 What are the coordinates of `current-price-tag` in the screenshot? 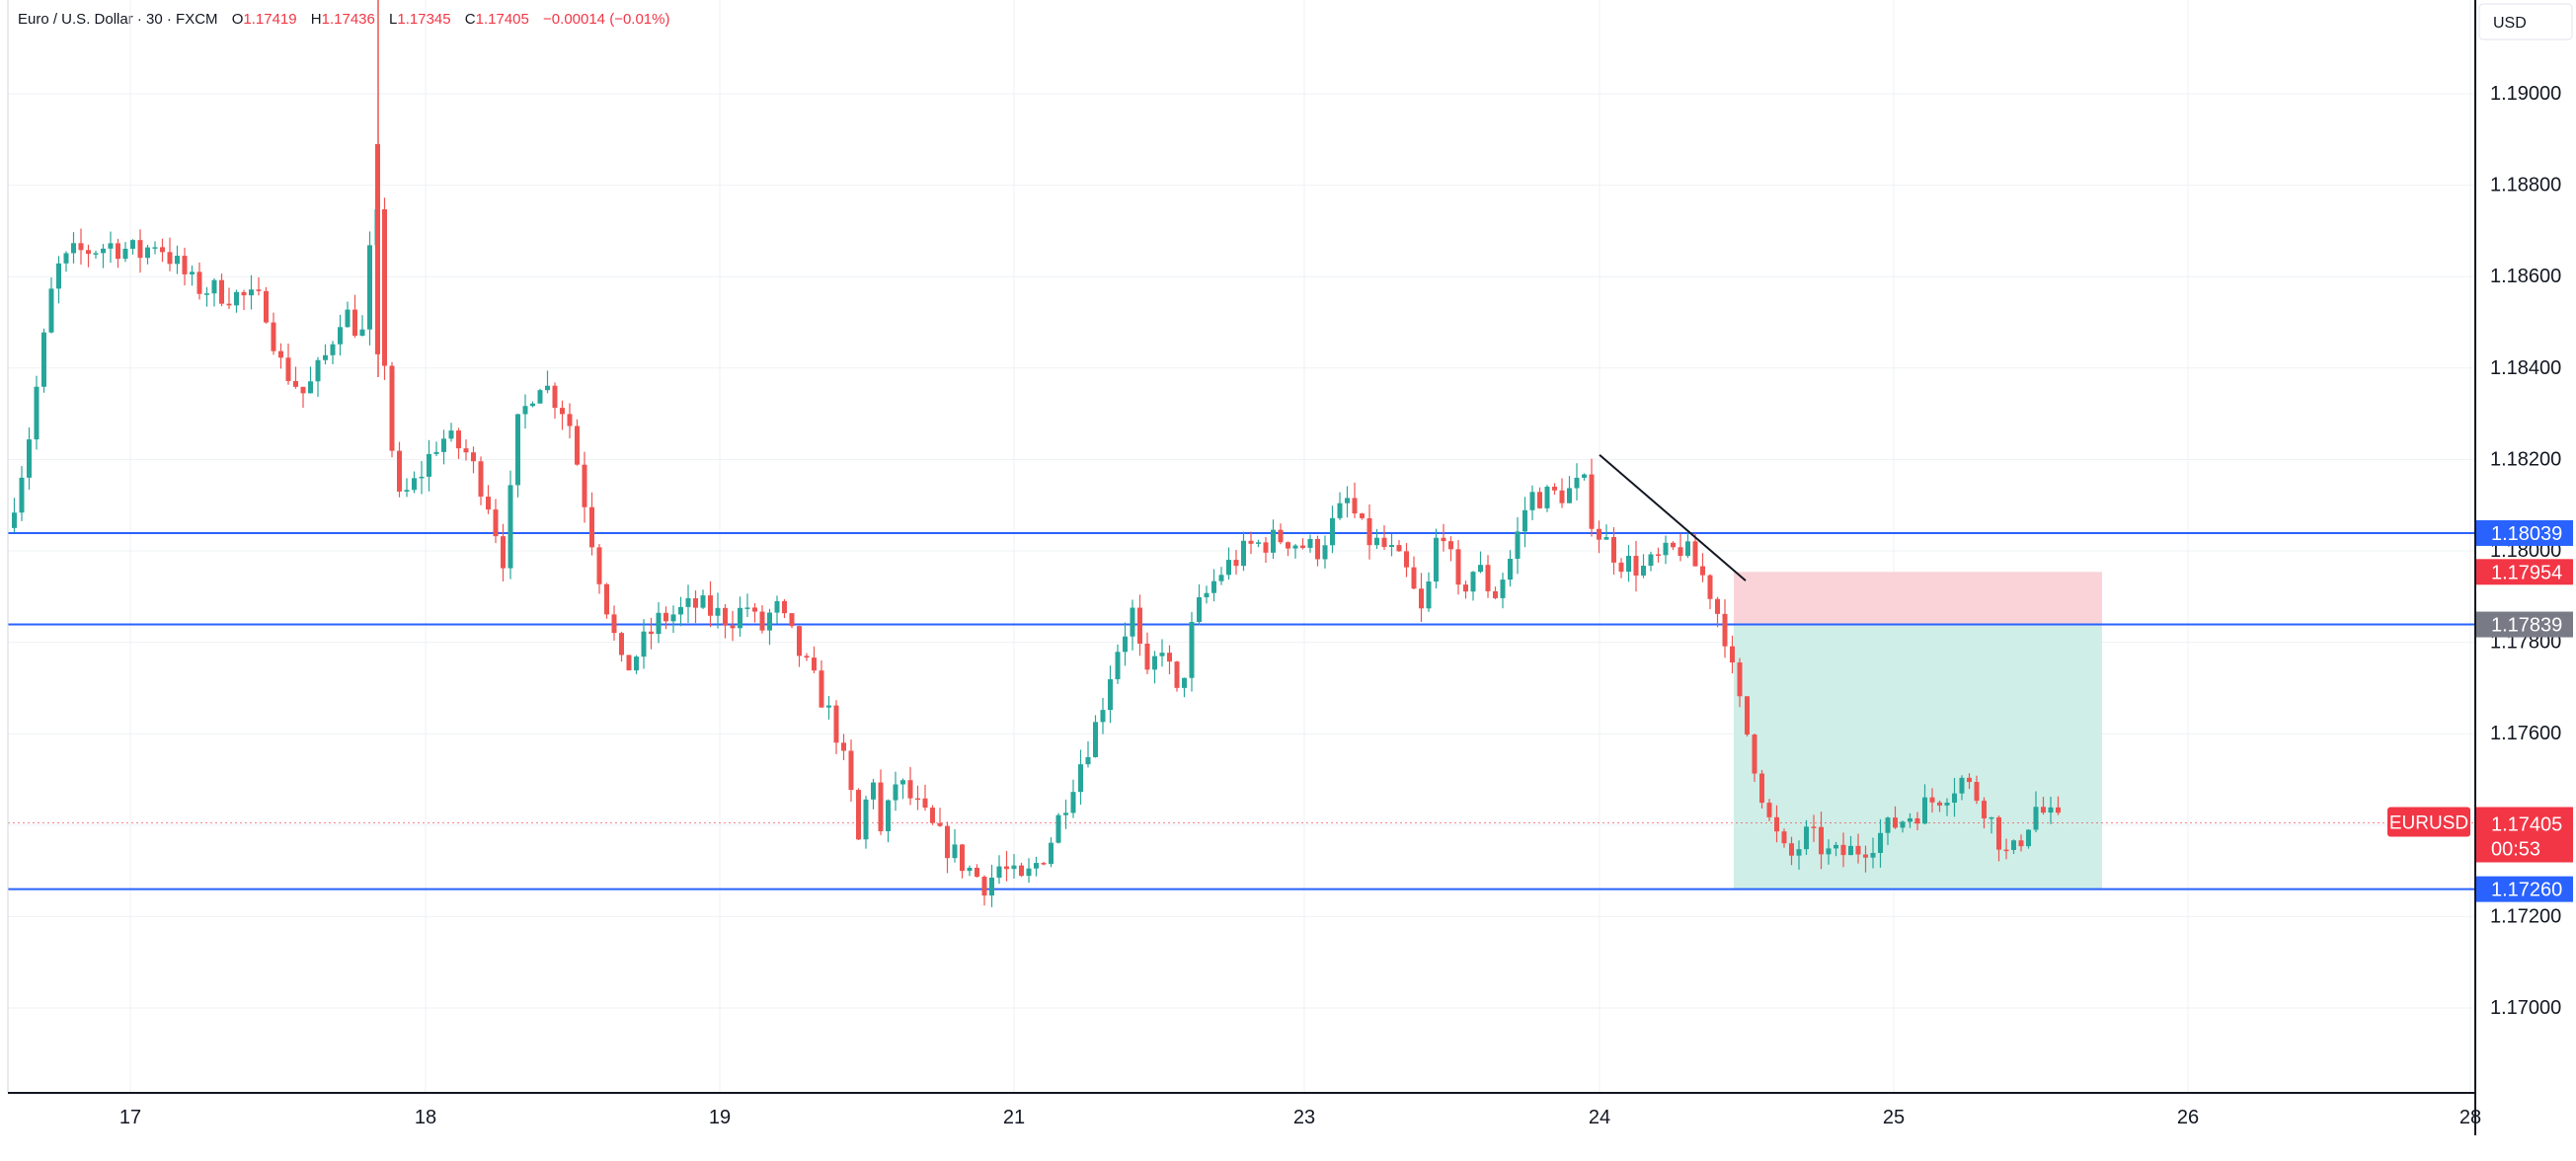 It's located at (2524, 835).